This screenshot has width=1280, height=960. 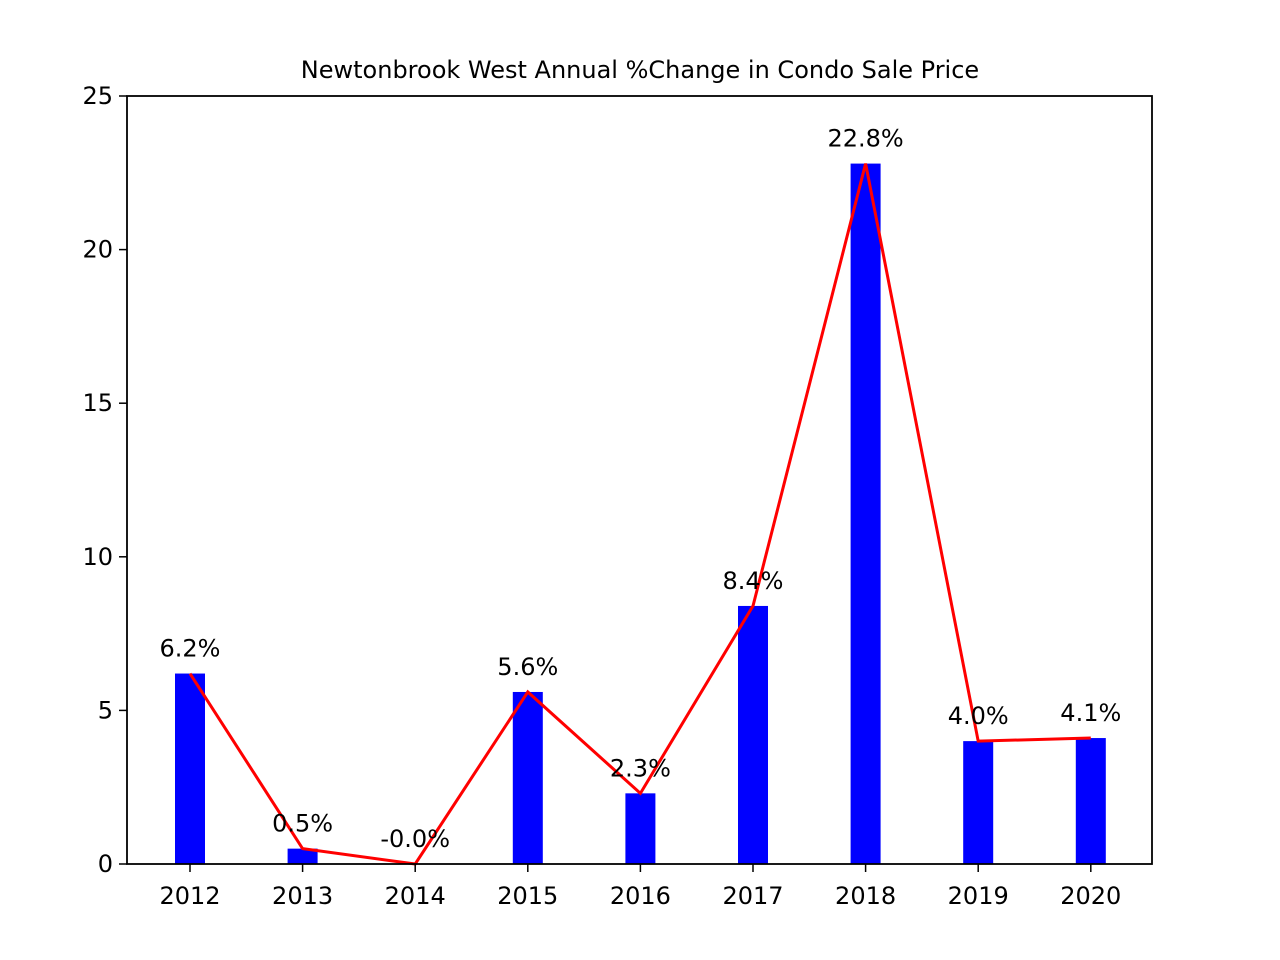 What do you see at coordinates (189, 896) in the screenshot?
I see `x-tick-label-2012: 2012` at bounding box center [189, 896].